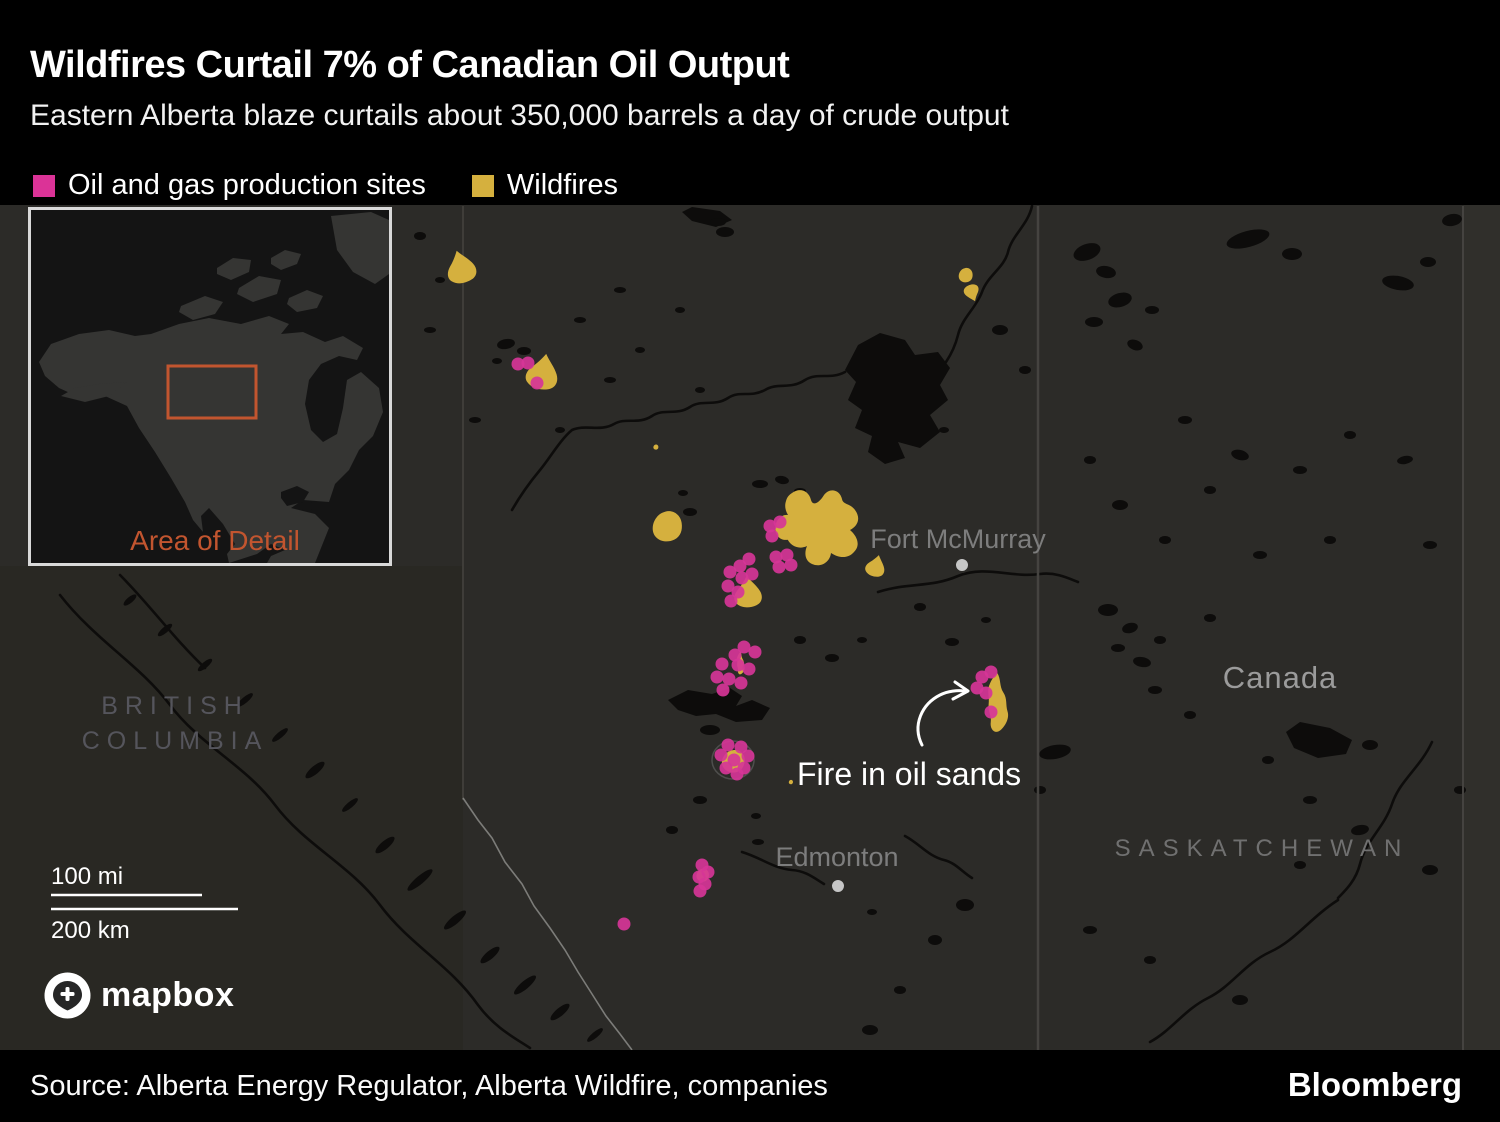  I want to click on city-label: Edmonton, so click(836, 857).